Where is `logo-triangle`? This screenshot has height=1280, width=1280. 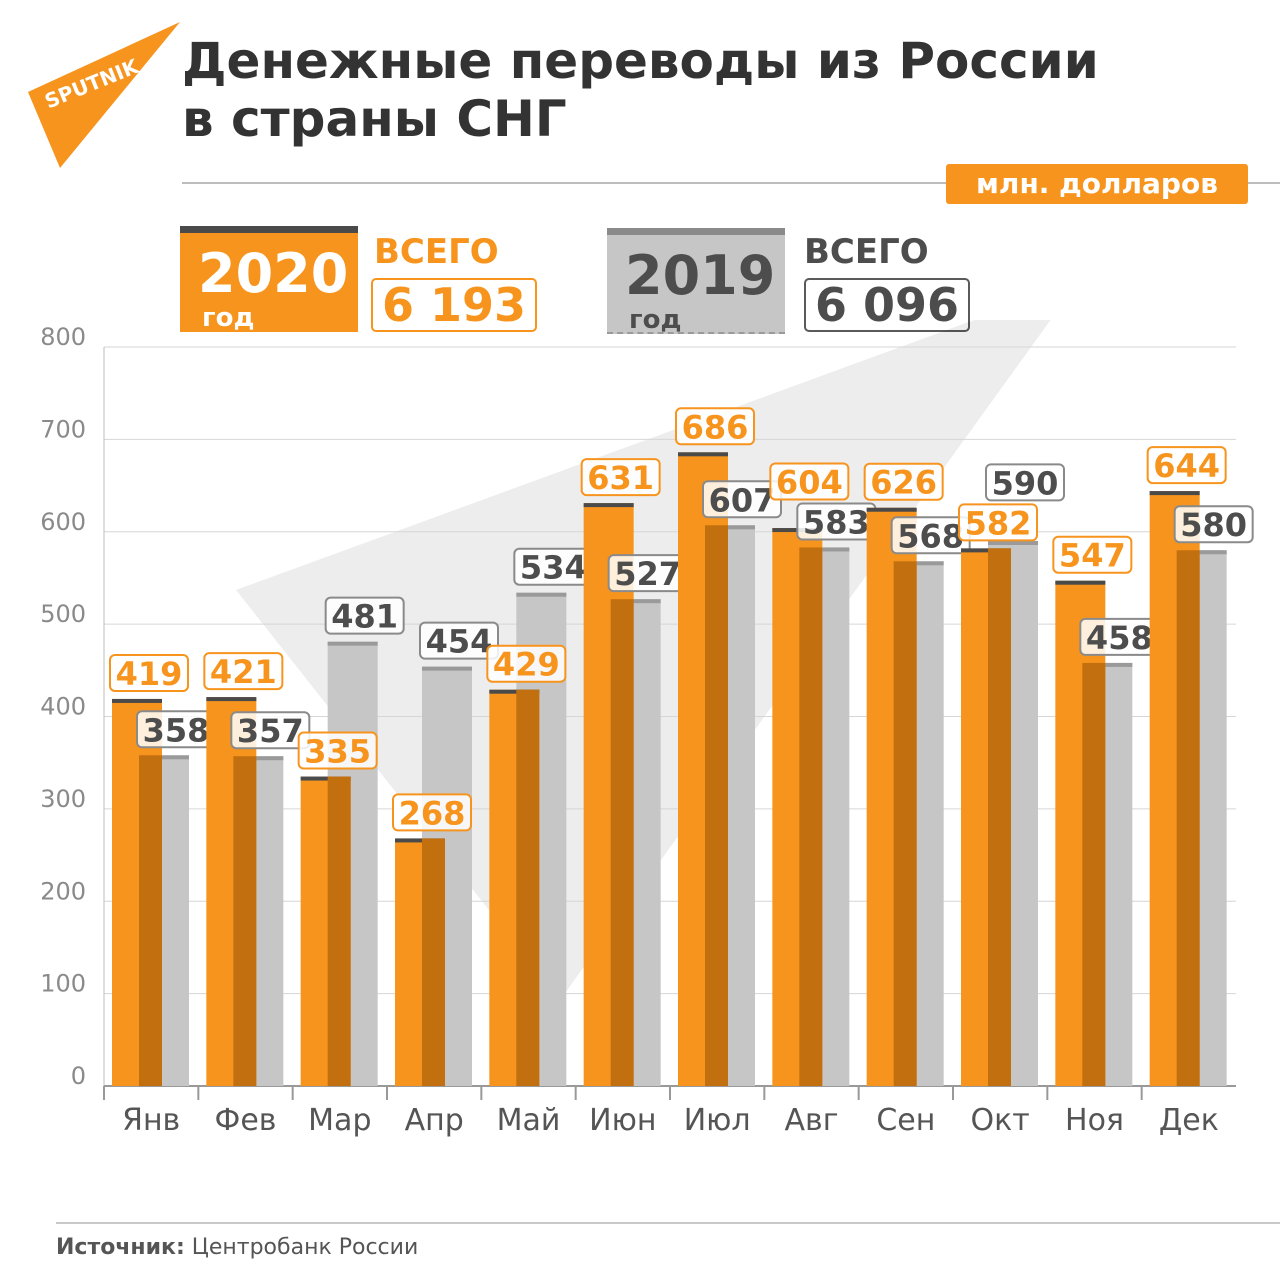 logo-triangle is located at coordinates (104, 95).